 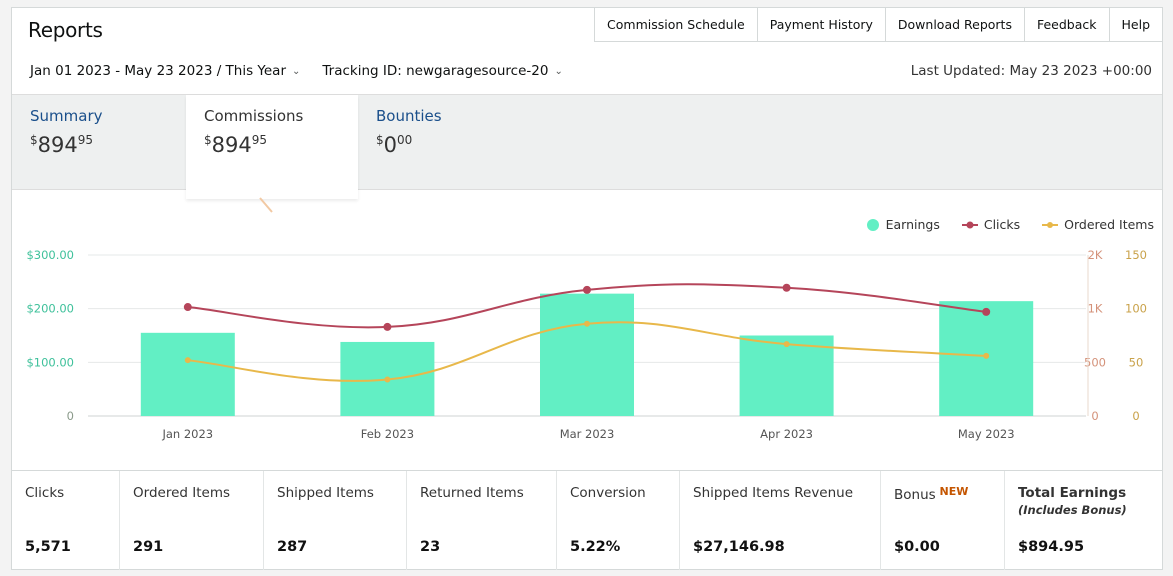 What do you see at coordinates (66, 116) in the screenshot?
I see `tab-summary-label: Summary` at bounding box center [66, 116].